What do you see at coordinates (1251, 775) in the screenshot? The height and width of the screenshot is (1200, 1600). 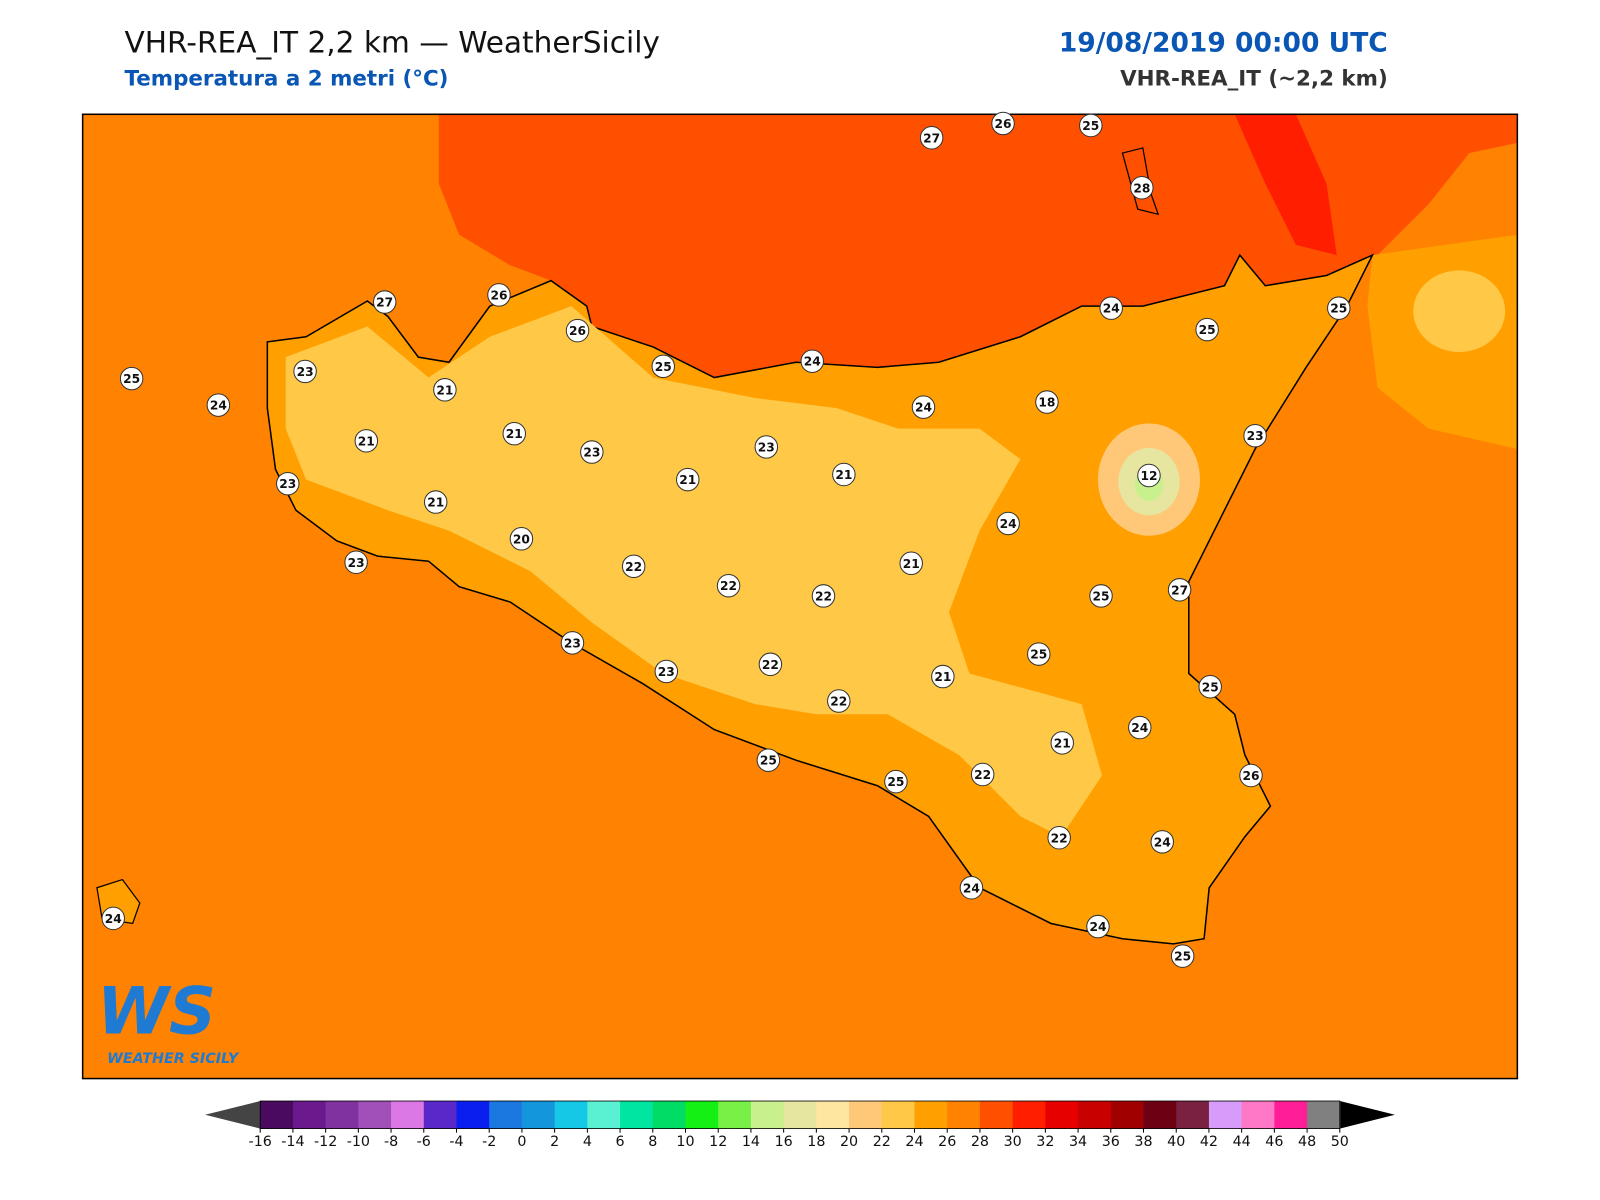 I see `station: 26` at bounding box center [1251, 775].